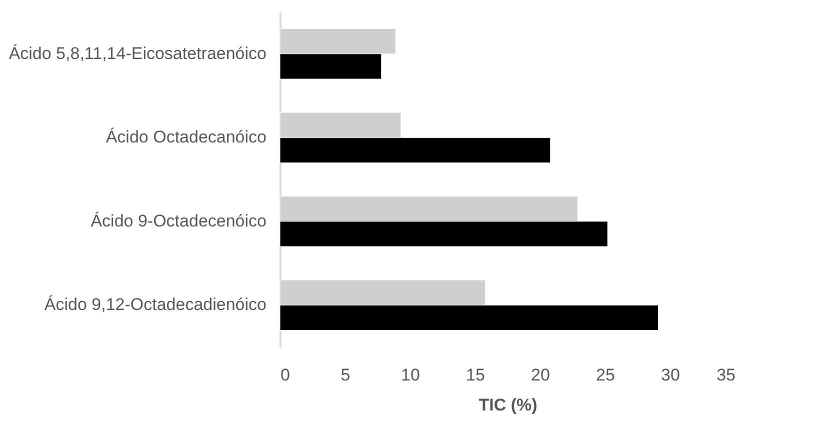 The height and width of the screenshot is (421, 835). I want to click on x-axis-title: TIC (%), so click(508, 405).